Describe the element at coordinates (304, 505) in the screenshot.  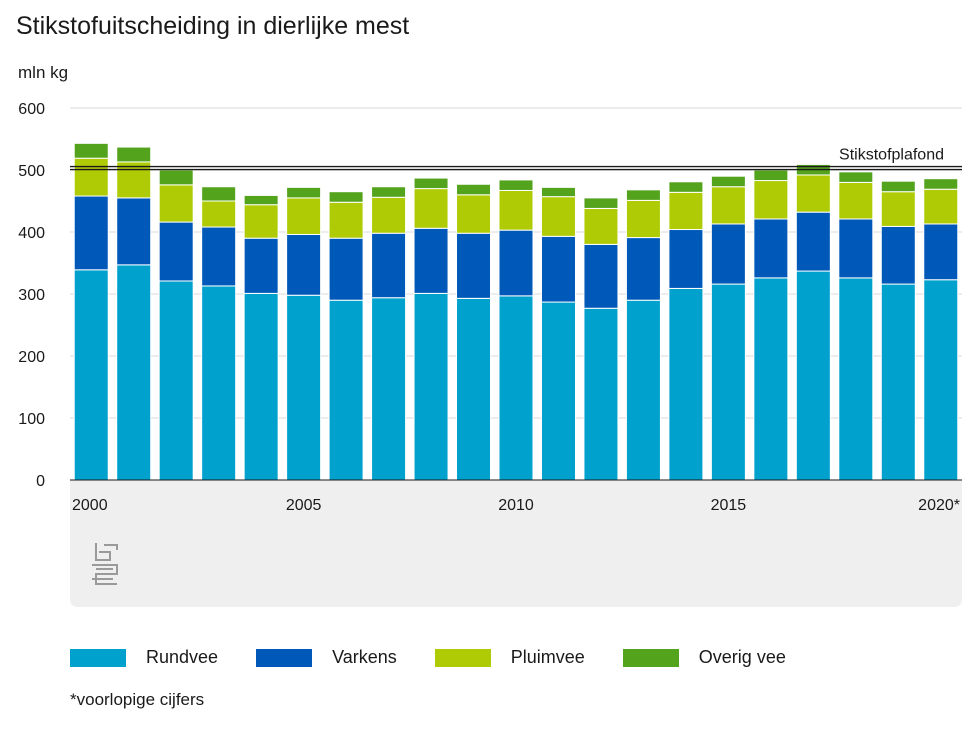
I see `x-tick-label: 2005` at that location.